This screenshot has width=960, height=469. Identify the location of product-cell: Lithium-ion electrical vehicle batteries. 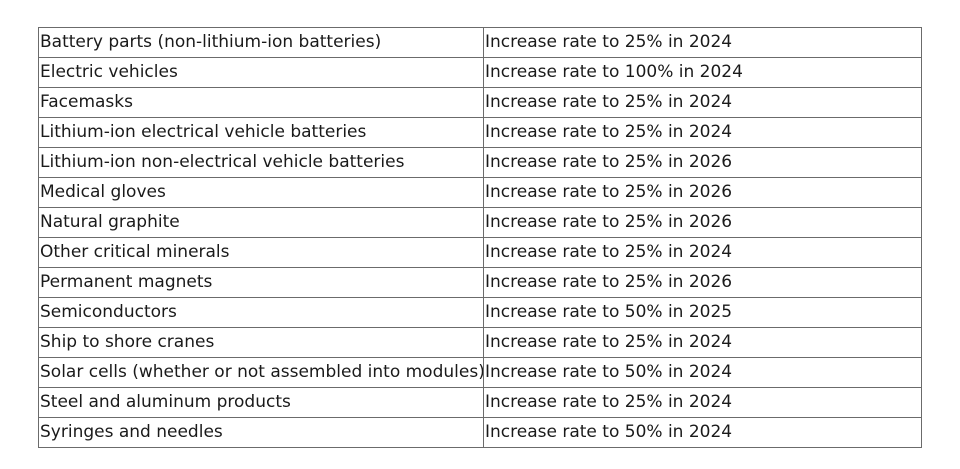
(261, 132).